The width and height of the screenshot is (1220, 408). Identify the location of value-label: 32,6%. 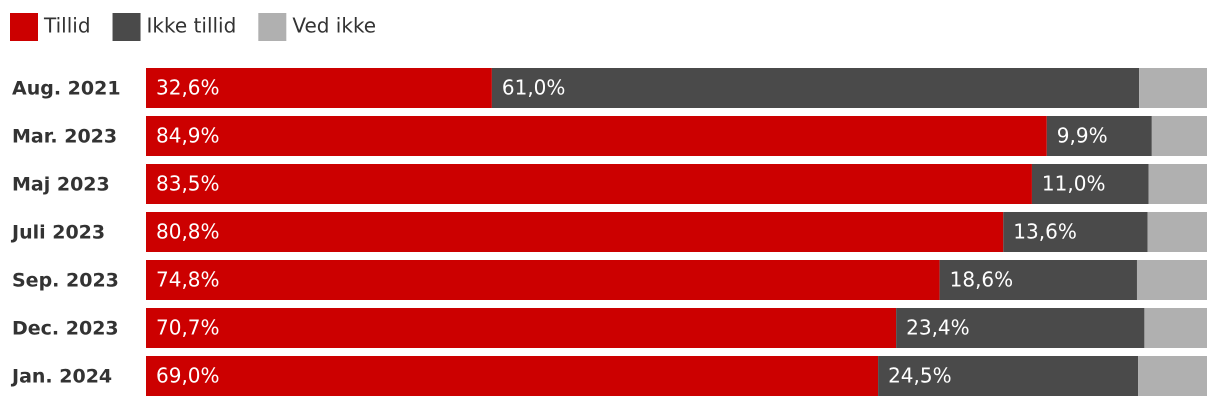
(188, 88).